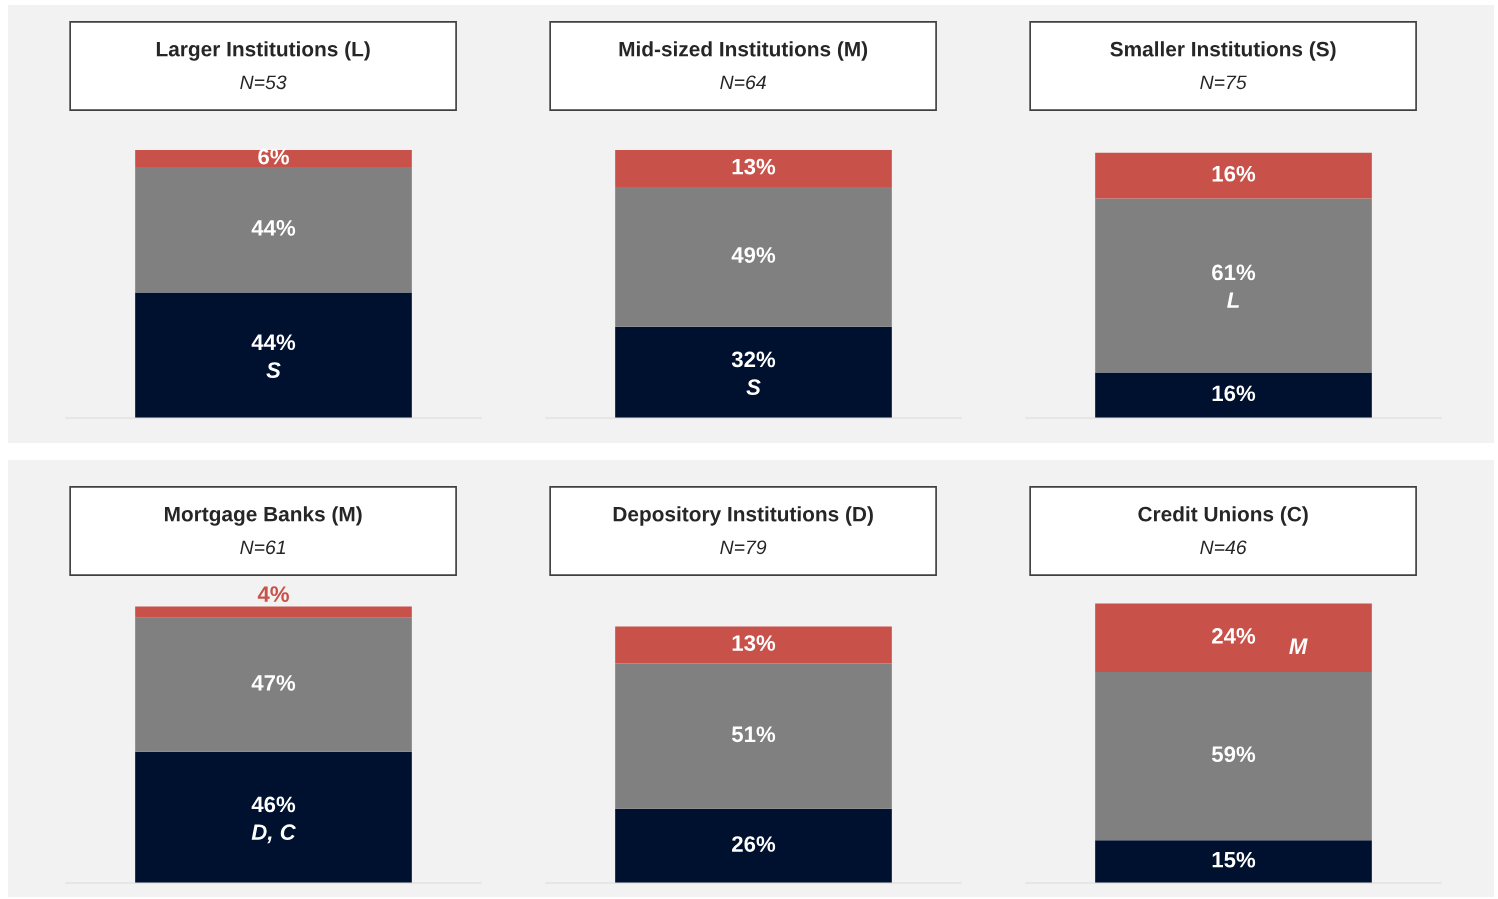  What do you see at coordinates (743, 82) in the screenshot?
I see `chart-subtitle: N=64` at bounding box center [743, 82].